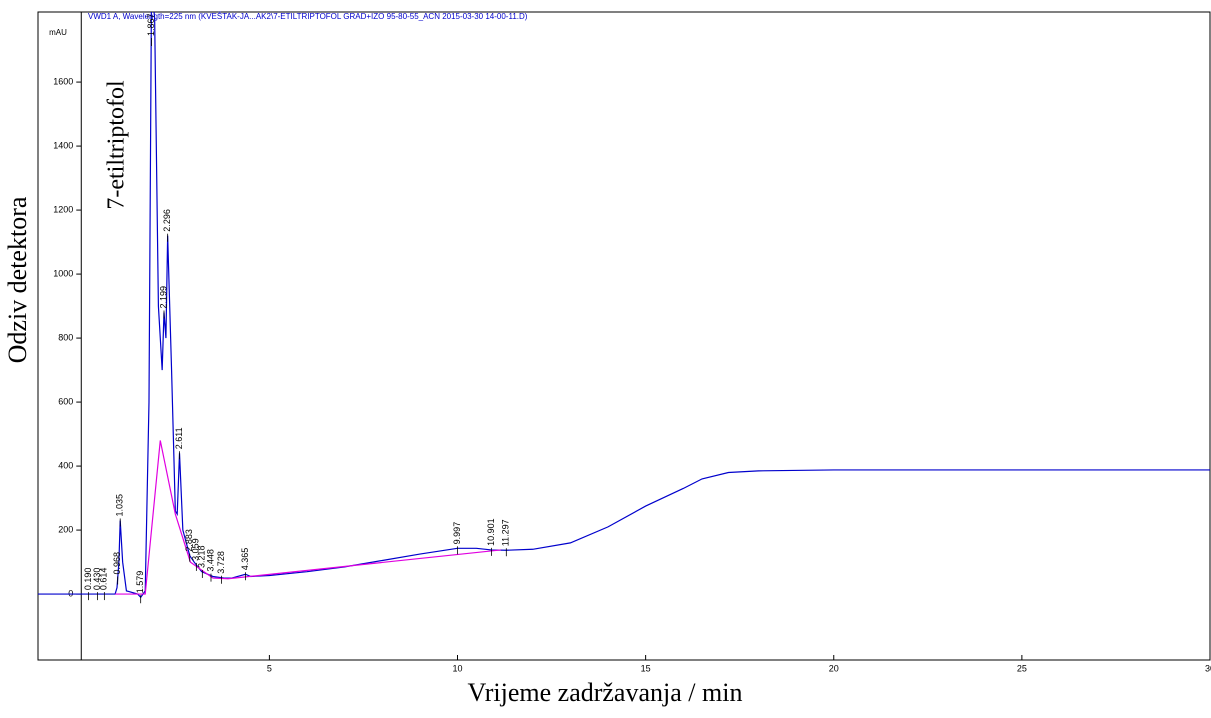 This screenshot has height=718, width=1211. Describe the element at coordinates (179, 438) in the screenshot. I see `peak-label: 2.611` at that location.